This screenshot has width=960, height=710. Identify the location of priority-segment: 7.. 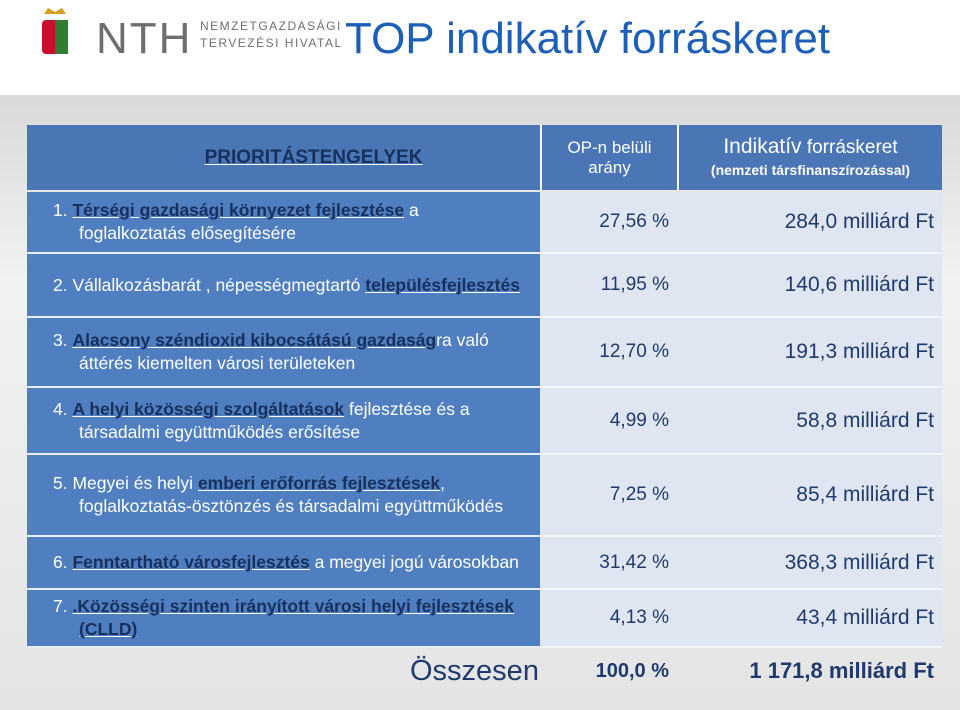
(63, 606).